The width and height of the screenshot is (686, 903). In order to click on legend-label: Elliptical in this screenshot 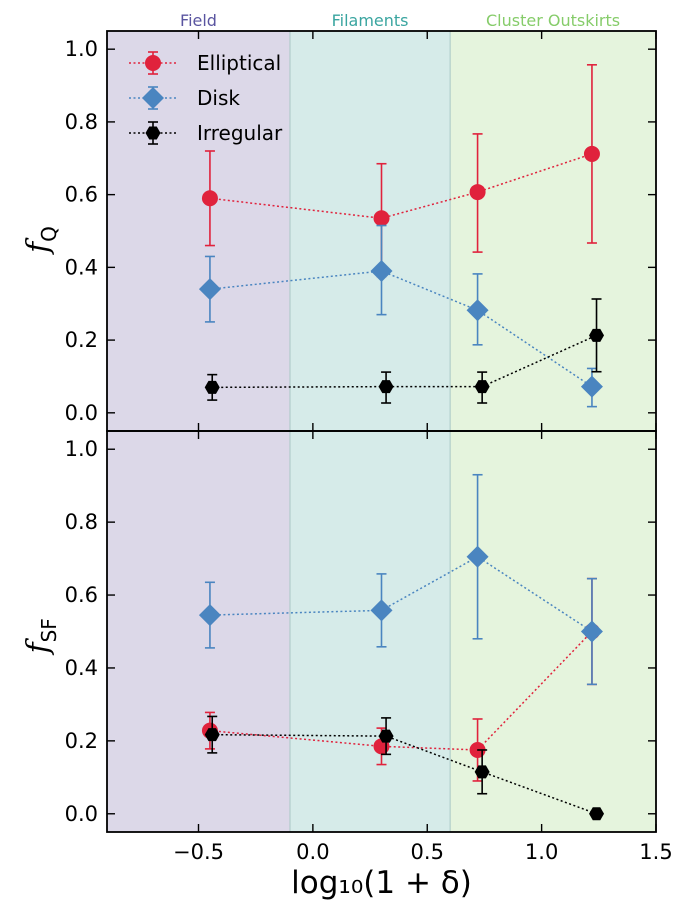, I will do `click(239, 63)`.